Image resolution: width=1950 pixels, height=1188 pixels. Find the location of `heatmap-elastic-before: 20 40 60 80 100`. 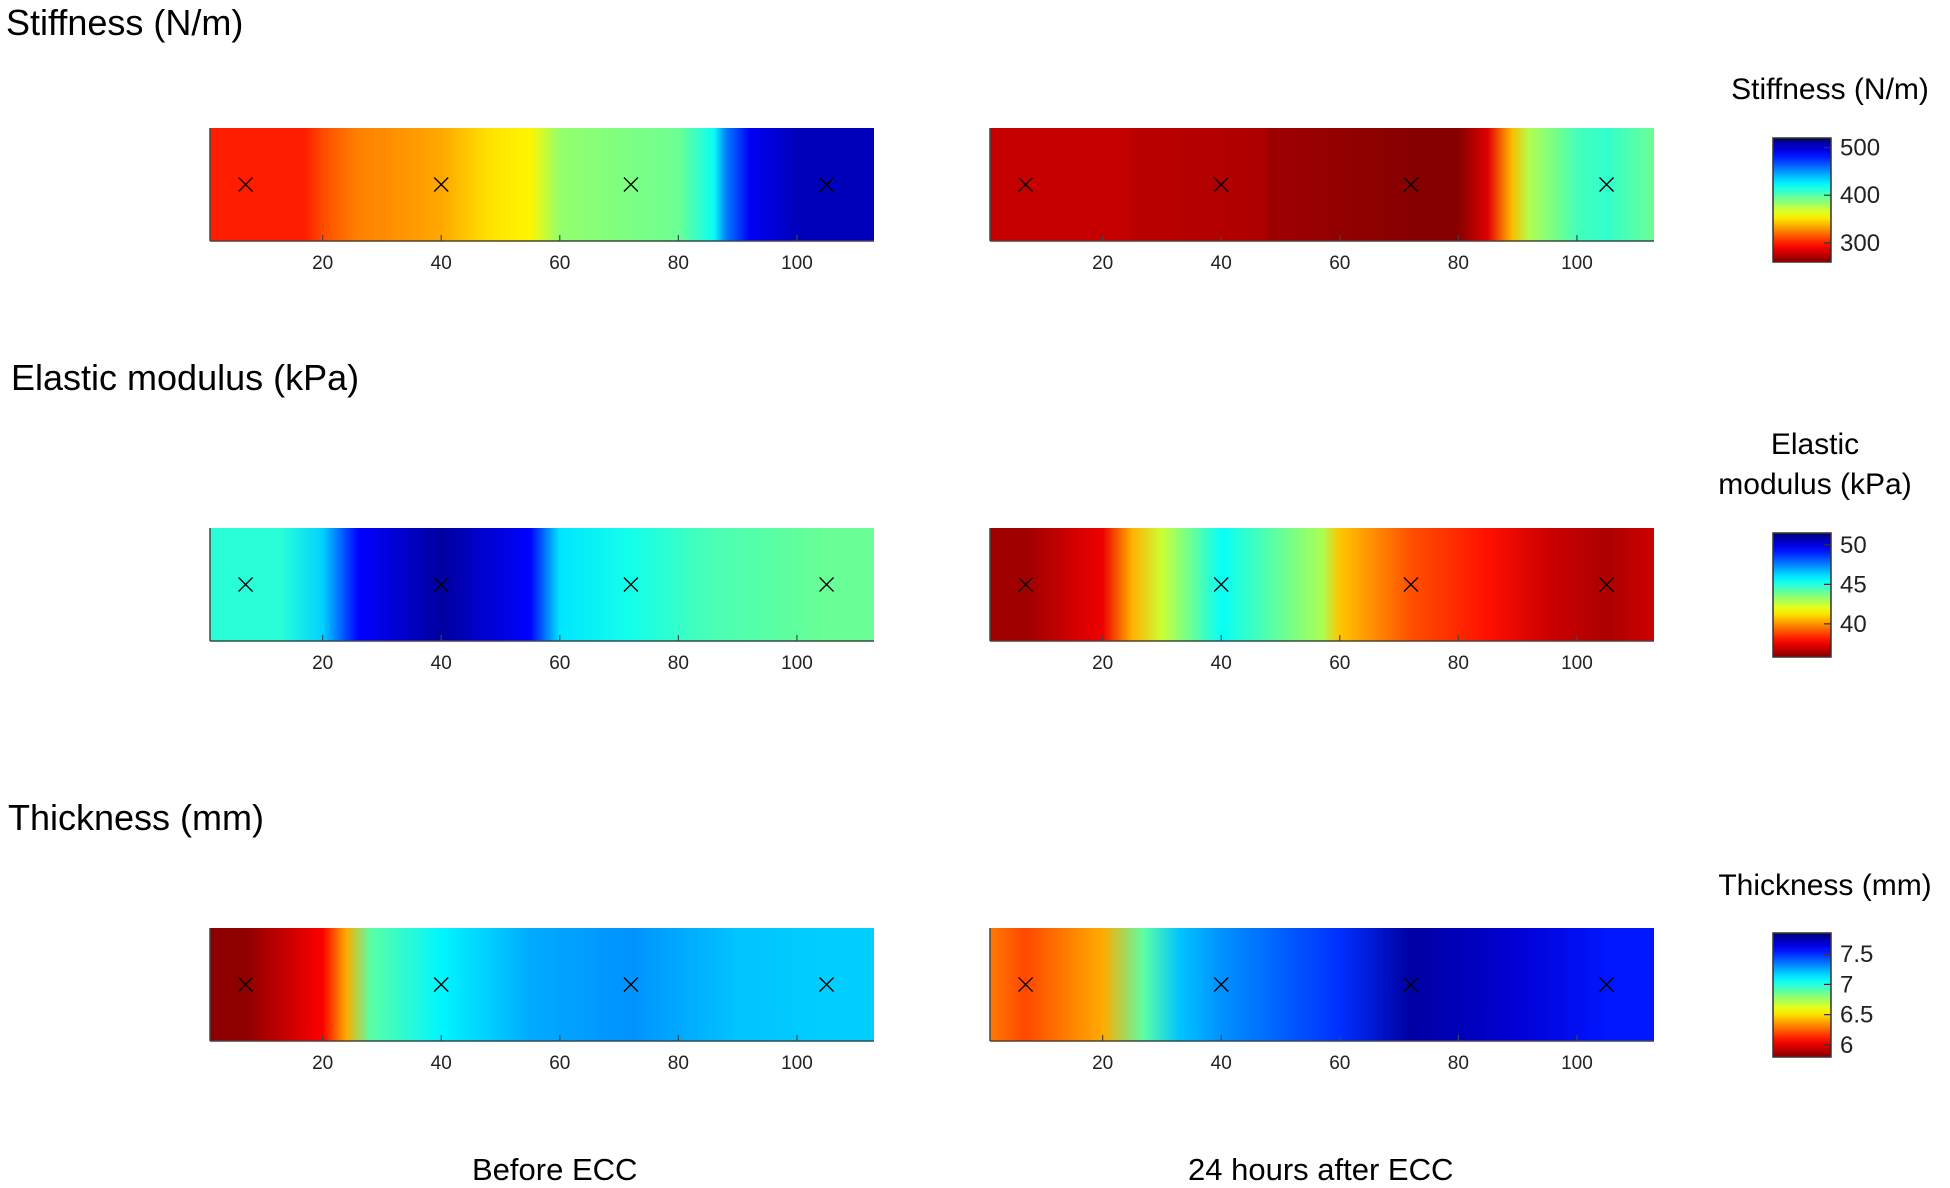

heatmap-elastic-before: 20 40 60 80 100 is located at coordinates (541, 601).